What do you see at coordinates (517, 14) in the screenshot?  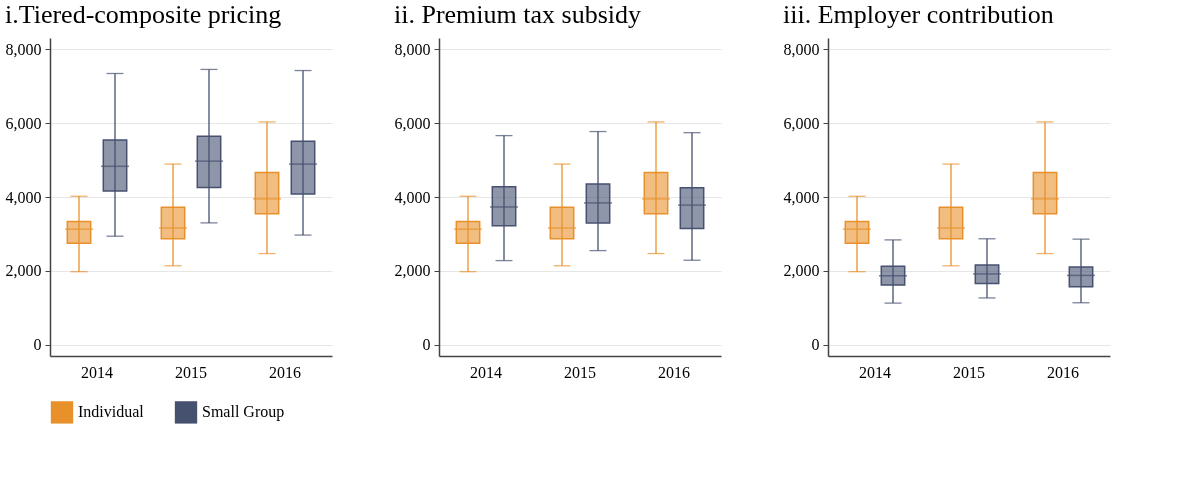 I see `chart-title: ii. Premium tax subsidy` at bounding box center [517, 14].